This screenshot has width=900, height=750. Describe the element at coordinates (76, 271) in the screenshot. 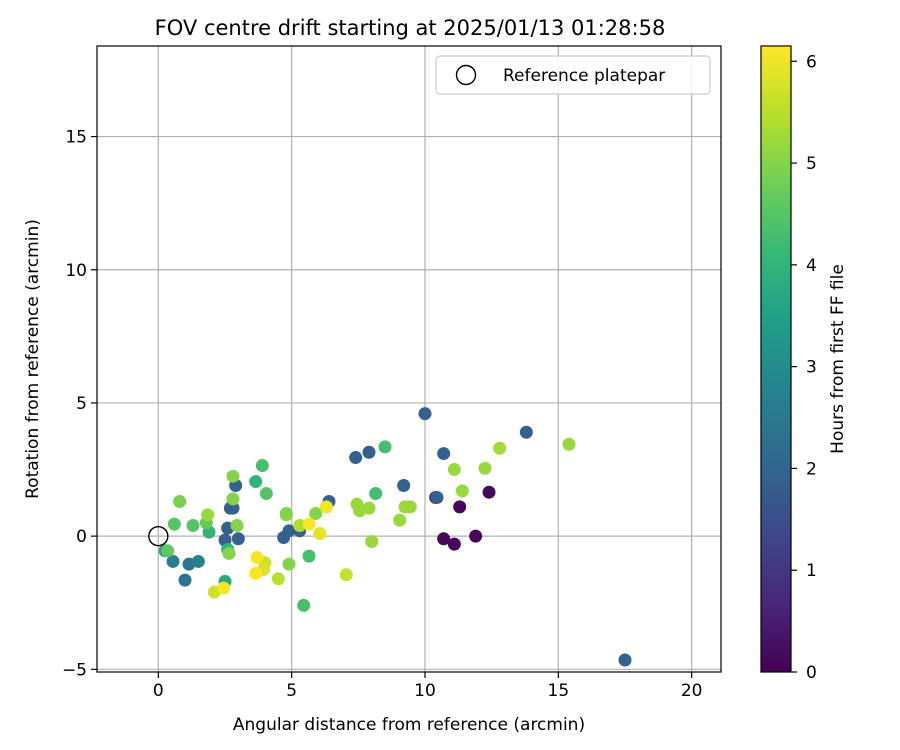

I see `y-tick-label: 10` at that location.